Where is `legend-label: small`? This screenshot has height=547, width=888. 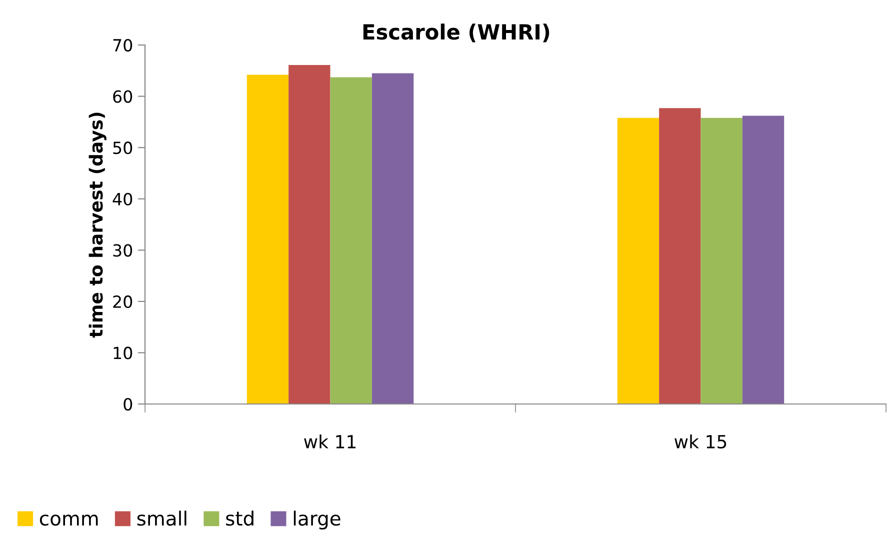
legend-label: small is located at coordinates (161, 518).